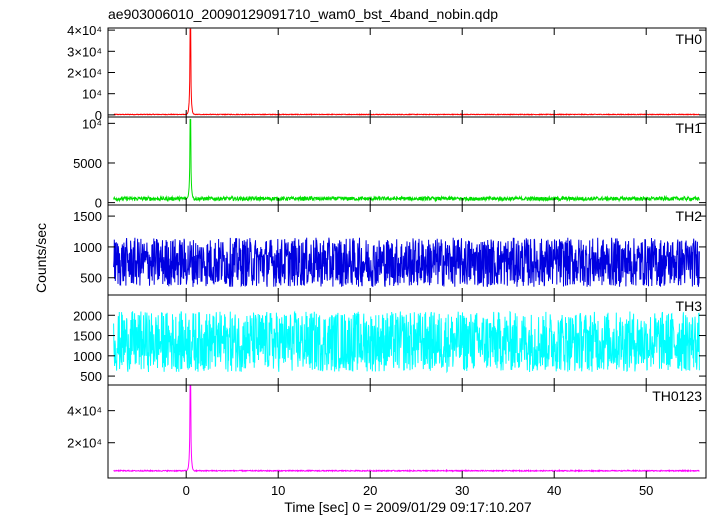  What do you see at coordinates (87, 315) in the screenshot?
I see `y-tick-label: 2000` at bounding box center [87, 315].